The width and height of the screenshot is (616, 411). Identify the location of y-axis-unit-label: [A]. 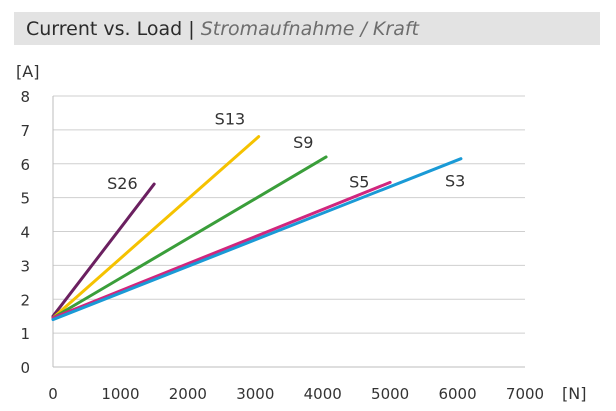
(27, 71).